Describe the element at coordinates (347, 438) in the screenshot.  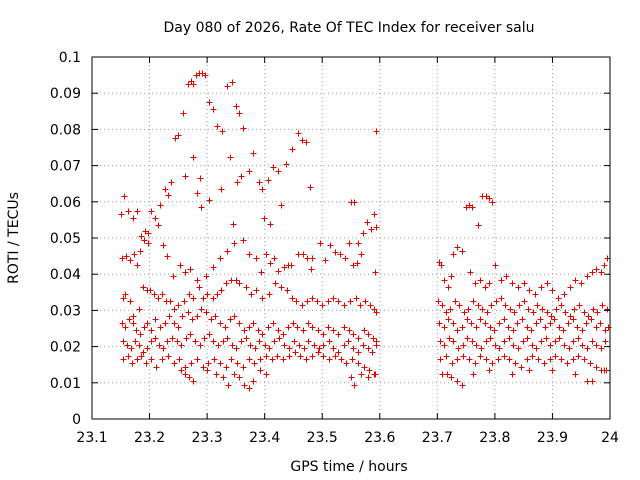
I see `x-tick-labels: 23.1 23.2 23.3 23.4 23.5 23.6 23.7 23.8 23.9 24` at that location.